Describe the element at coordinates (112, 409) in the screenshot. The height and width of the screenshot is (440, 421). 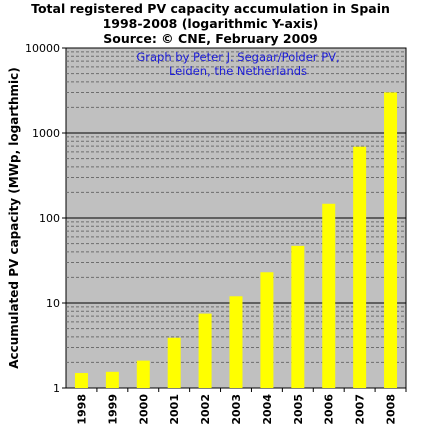
I see `x-tick-label-1999: 1999` at that location.